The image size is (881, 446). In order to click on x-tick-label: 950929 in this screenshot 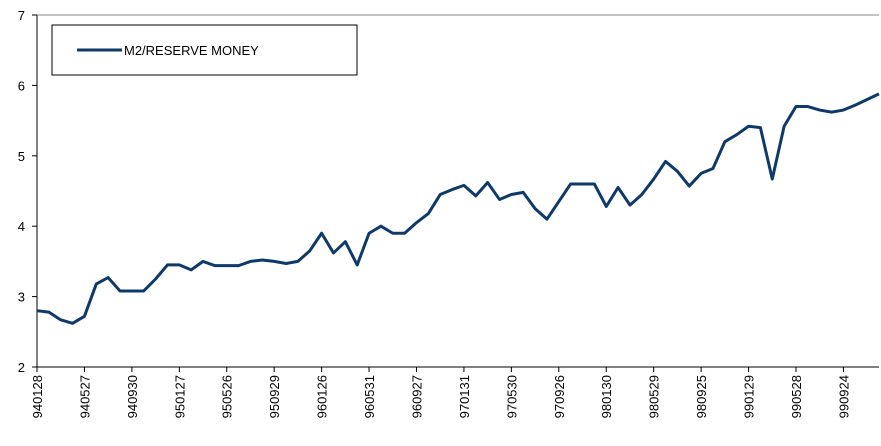, I will do `click(274, 396)`.